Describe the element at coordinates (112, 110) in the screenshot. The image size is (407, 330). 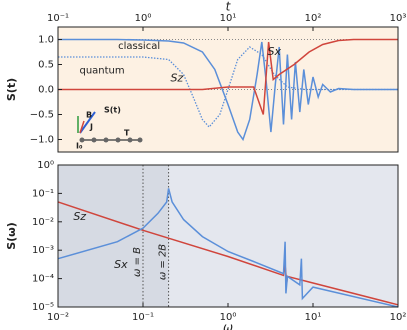
I see `inset-label: S(t)` at that location.